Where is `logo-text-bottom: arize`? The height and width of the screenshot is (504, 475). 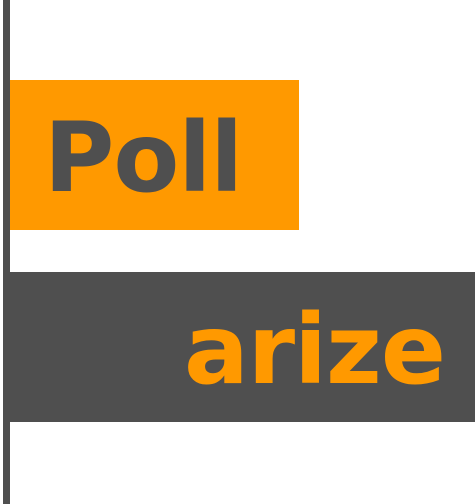
logo-text-bottom: arize is located at coordinates (315, 350).